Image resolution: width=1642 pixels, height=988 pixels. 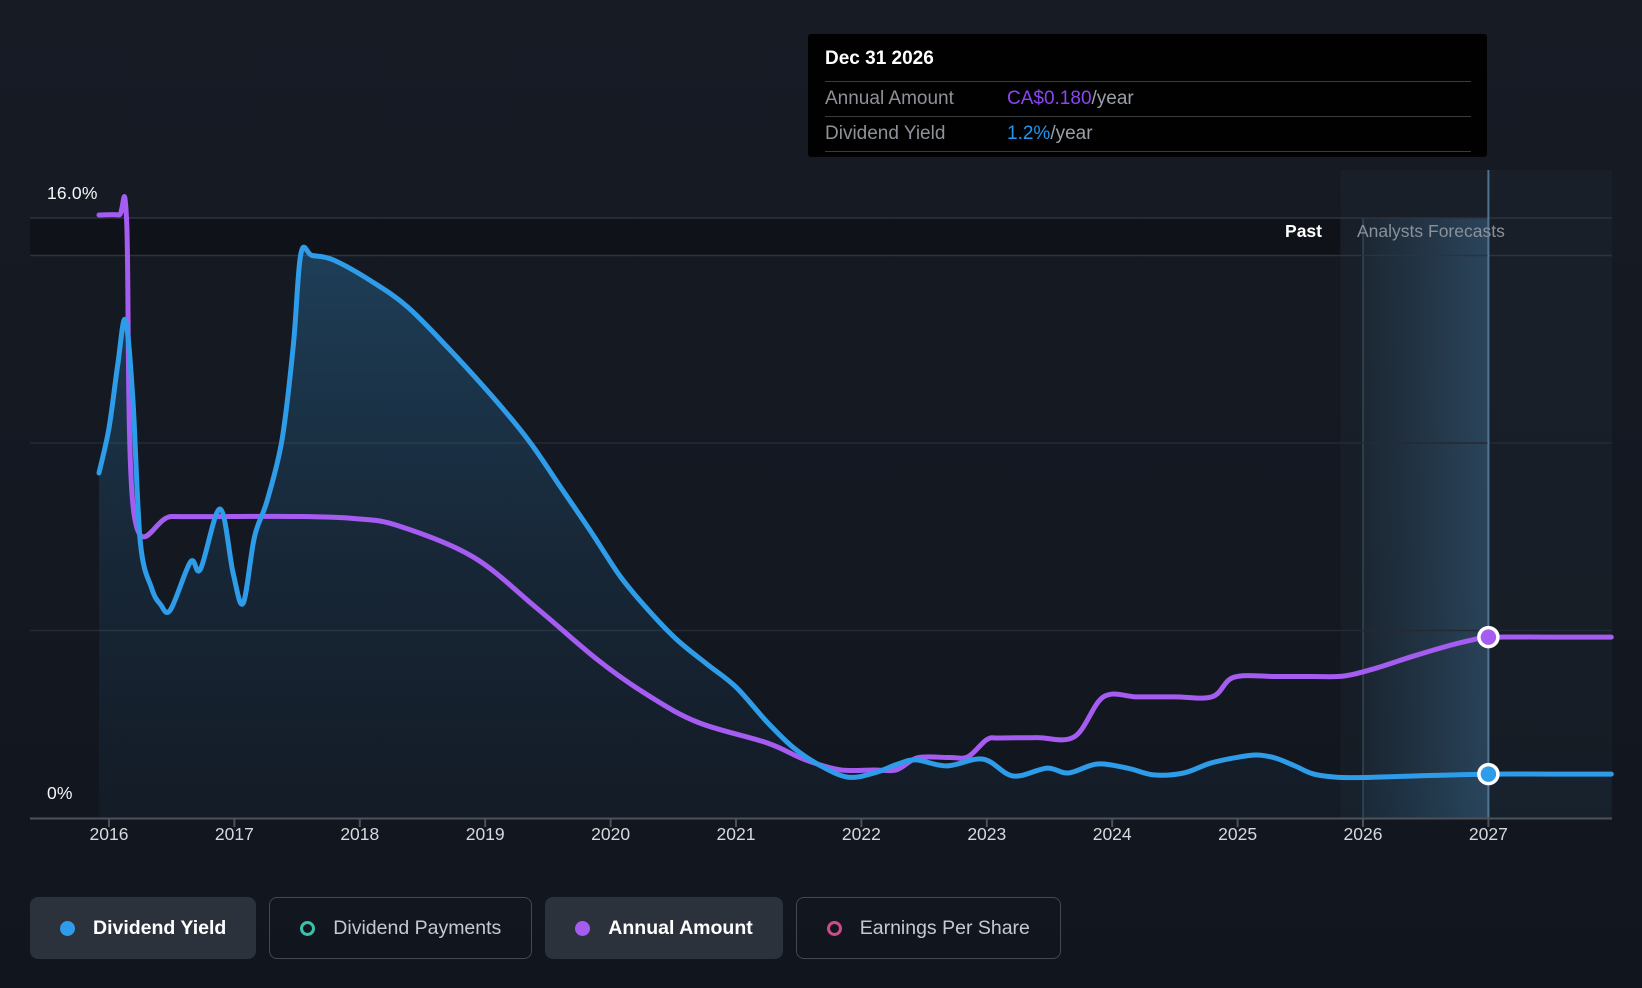 What do you see at coordinates (879, 58) in the screenshot?
I see `tooltip-date: Dec 31 2026` at bounding box center [879, 58].